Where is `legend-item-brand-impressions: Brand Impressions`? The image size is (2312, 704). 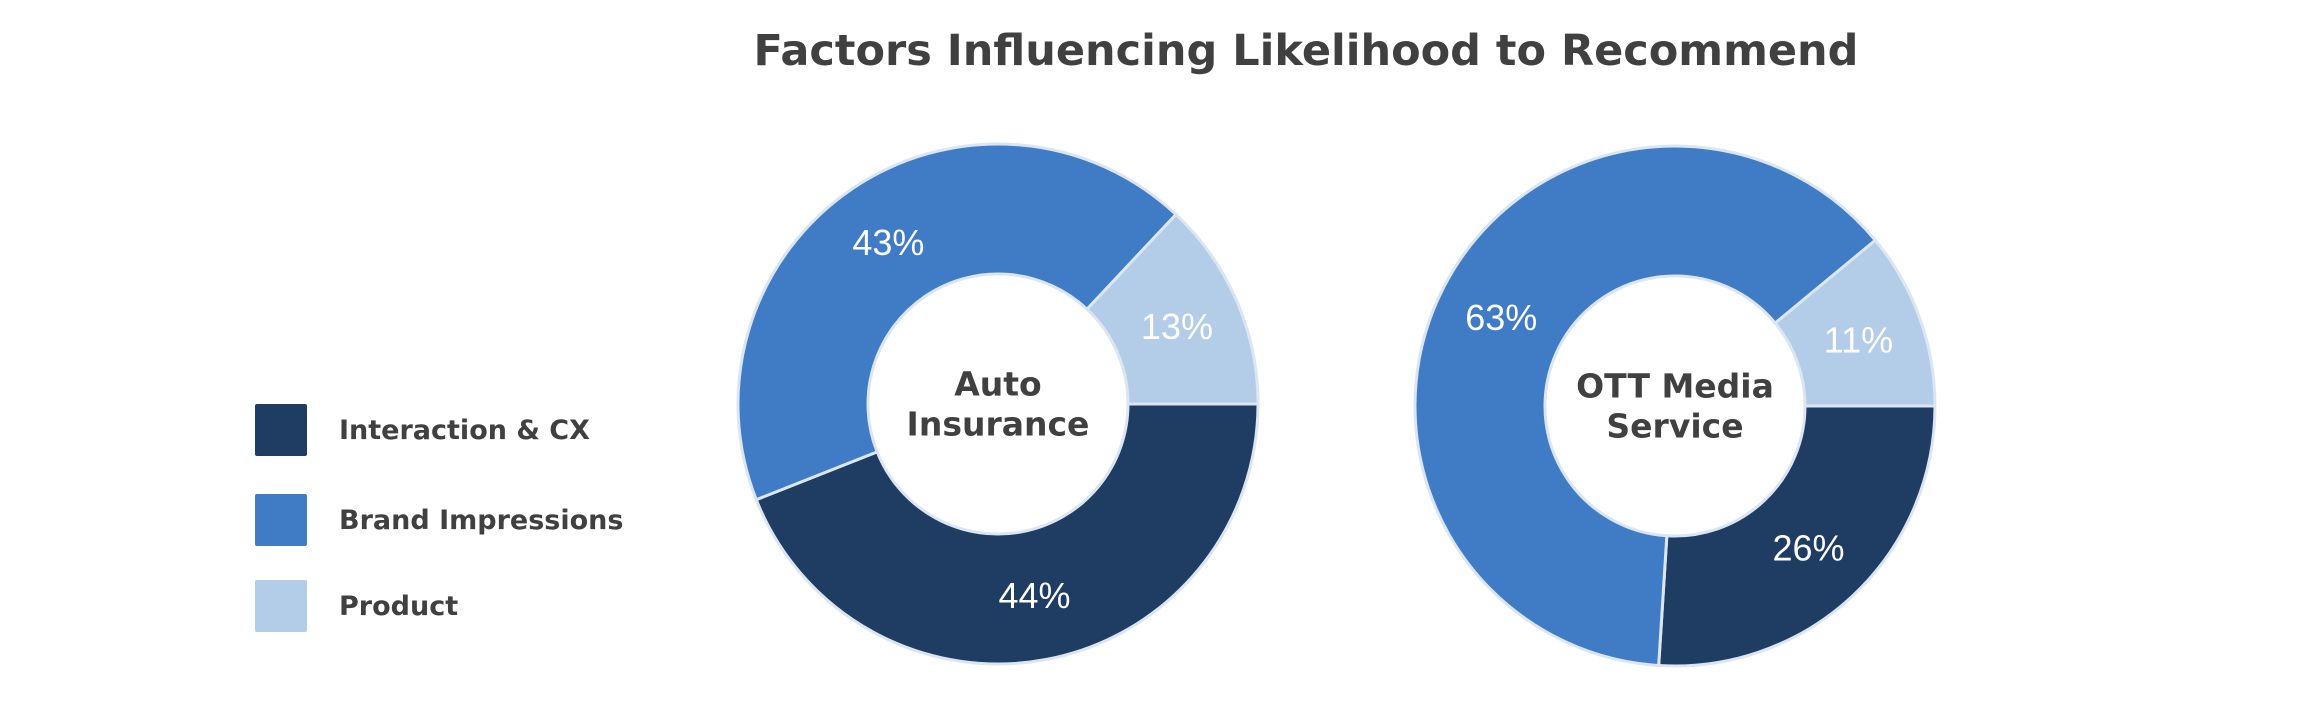 legend-item-brand-impressions: Brand Impressions is located at coordinates (465, 520).